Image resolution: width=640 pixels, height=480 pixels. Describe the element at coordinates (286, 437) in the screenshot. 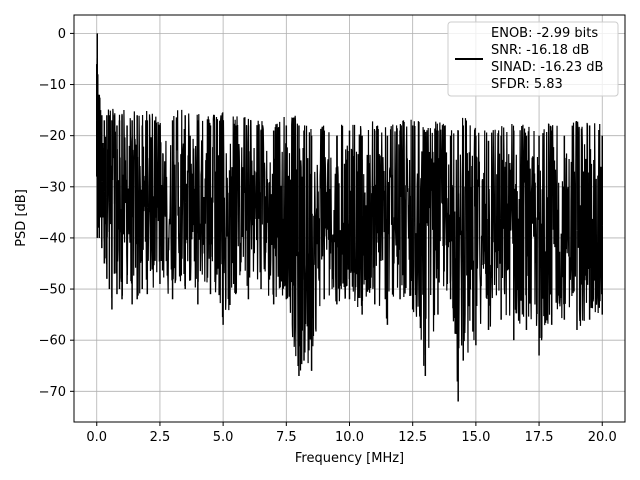

I see `x-tick-label: 7.5` at that location.